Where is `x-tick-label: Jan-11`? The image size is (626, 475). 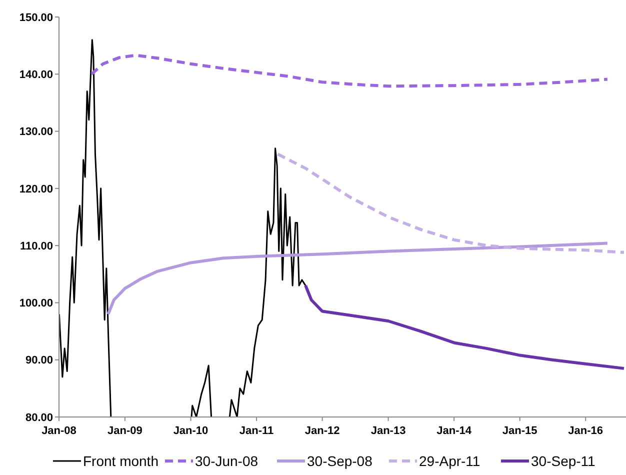
x-tick-label: Jan-11 is located at coordinates (256, 431).